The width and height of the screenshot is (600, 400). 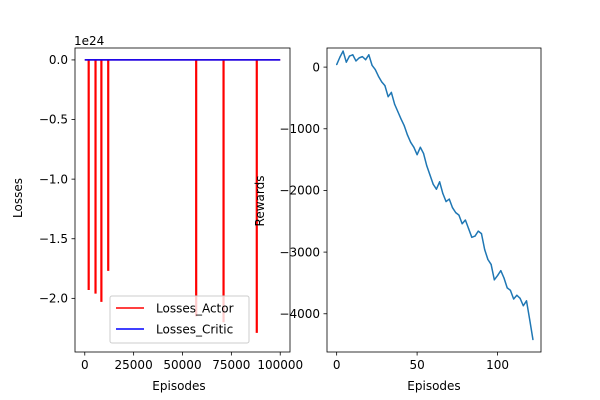 What do you see at coordinates (195, 309) in the screenshot?
I see `legend-label-losses-actor: Losses_Actor` at bounding box center [195, 309].